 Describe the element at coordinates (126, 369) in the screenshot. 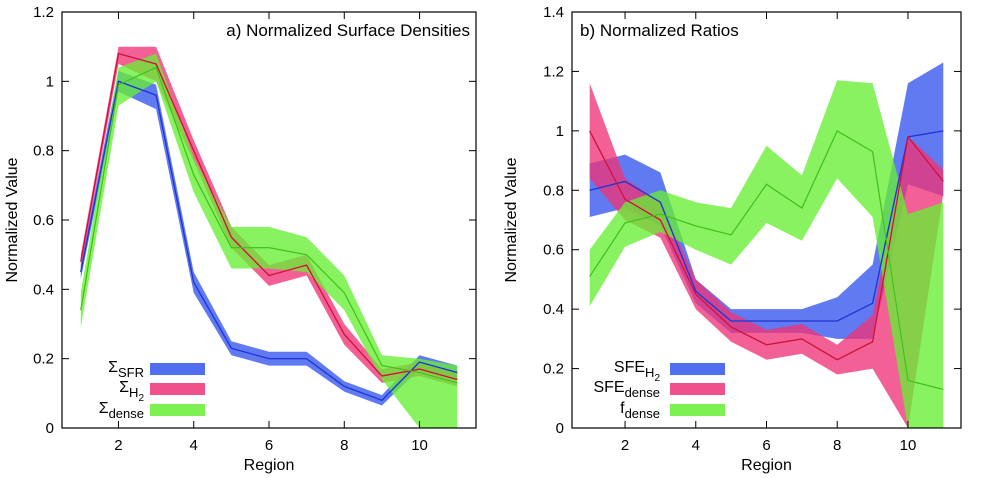

I see `panel-a-legend-label-sfr: ΣSFR` at that location.